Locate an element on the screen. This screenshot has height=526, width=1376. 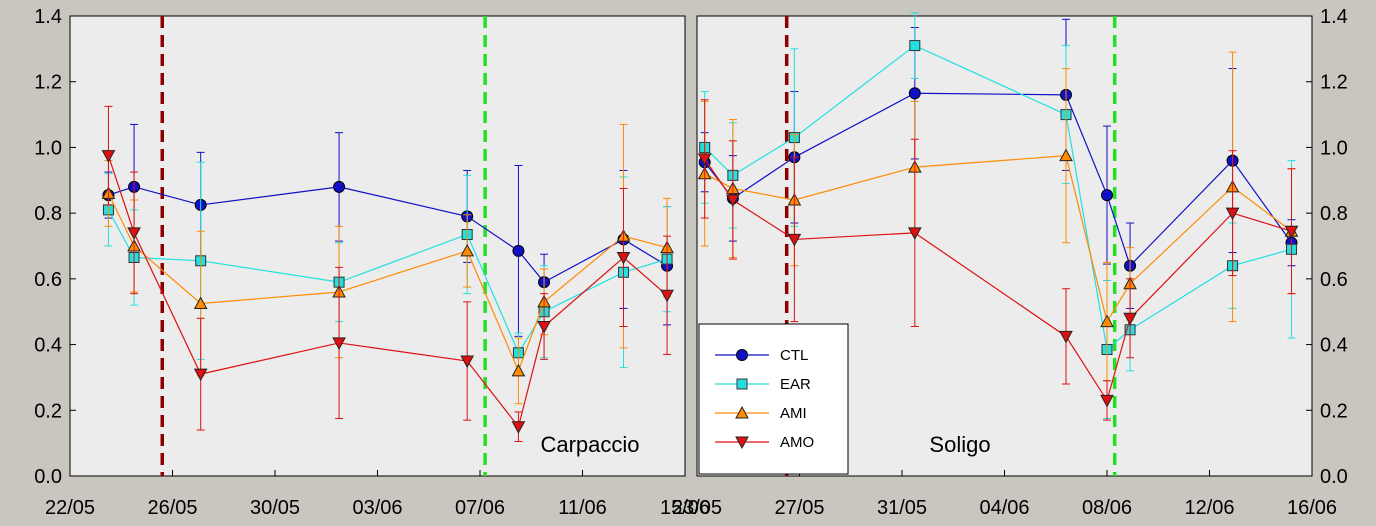
legend-item-ami: AMI is located at coordinates (761, 413).